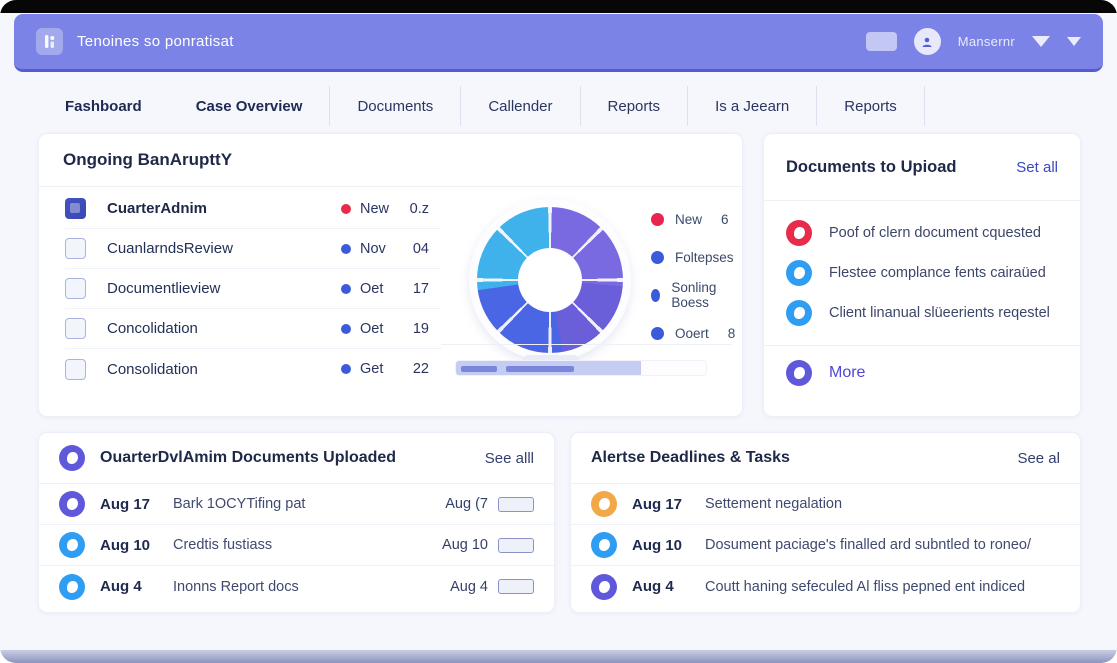 This screenshot has width=1117, height=663. Describe the element at coordinates (420, 328) in the screenshot. I see `case-value: 19` at that location.